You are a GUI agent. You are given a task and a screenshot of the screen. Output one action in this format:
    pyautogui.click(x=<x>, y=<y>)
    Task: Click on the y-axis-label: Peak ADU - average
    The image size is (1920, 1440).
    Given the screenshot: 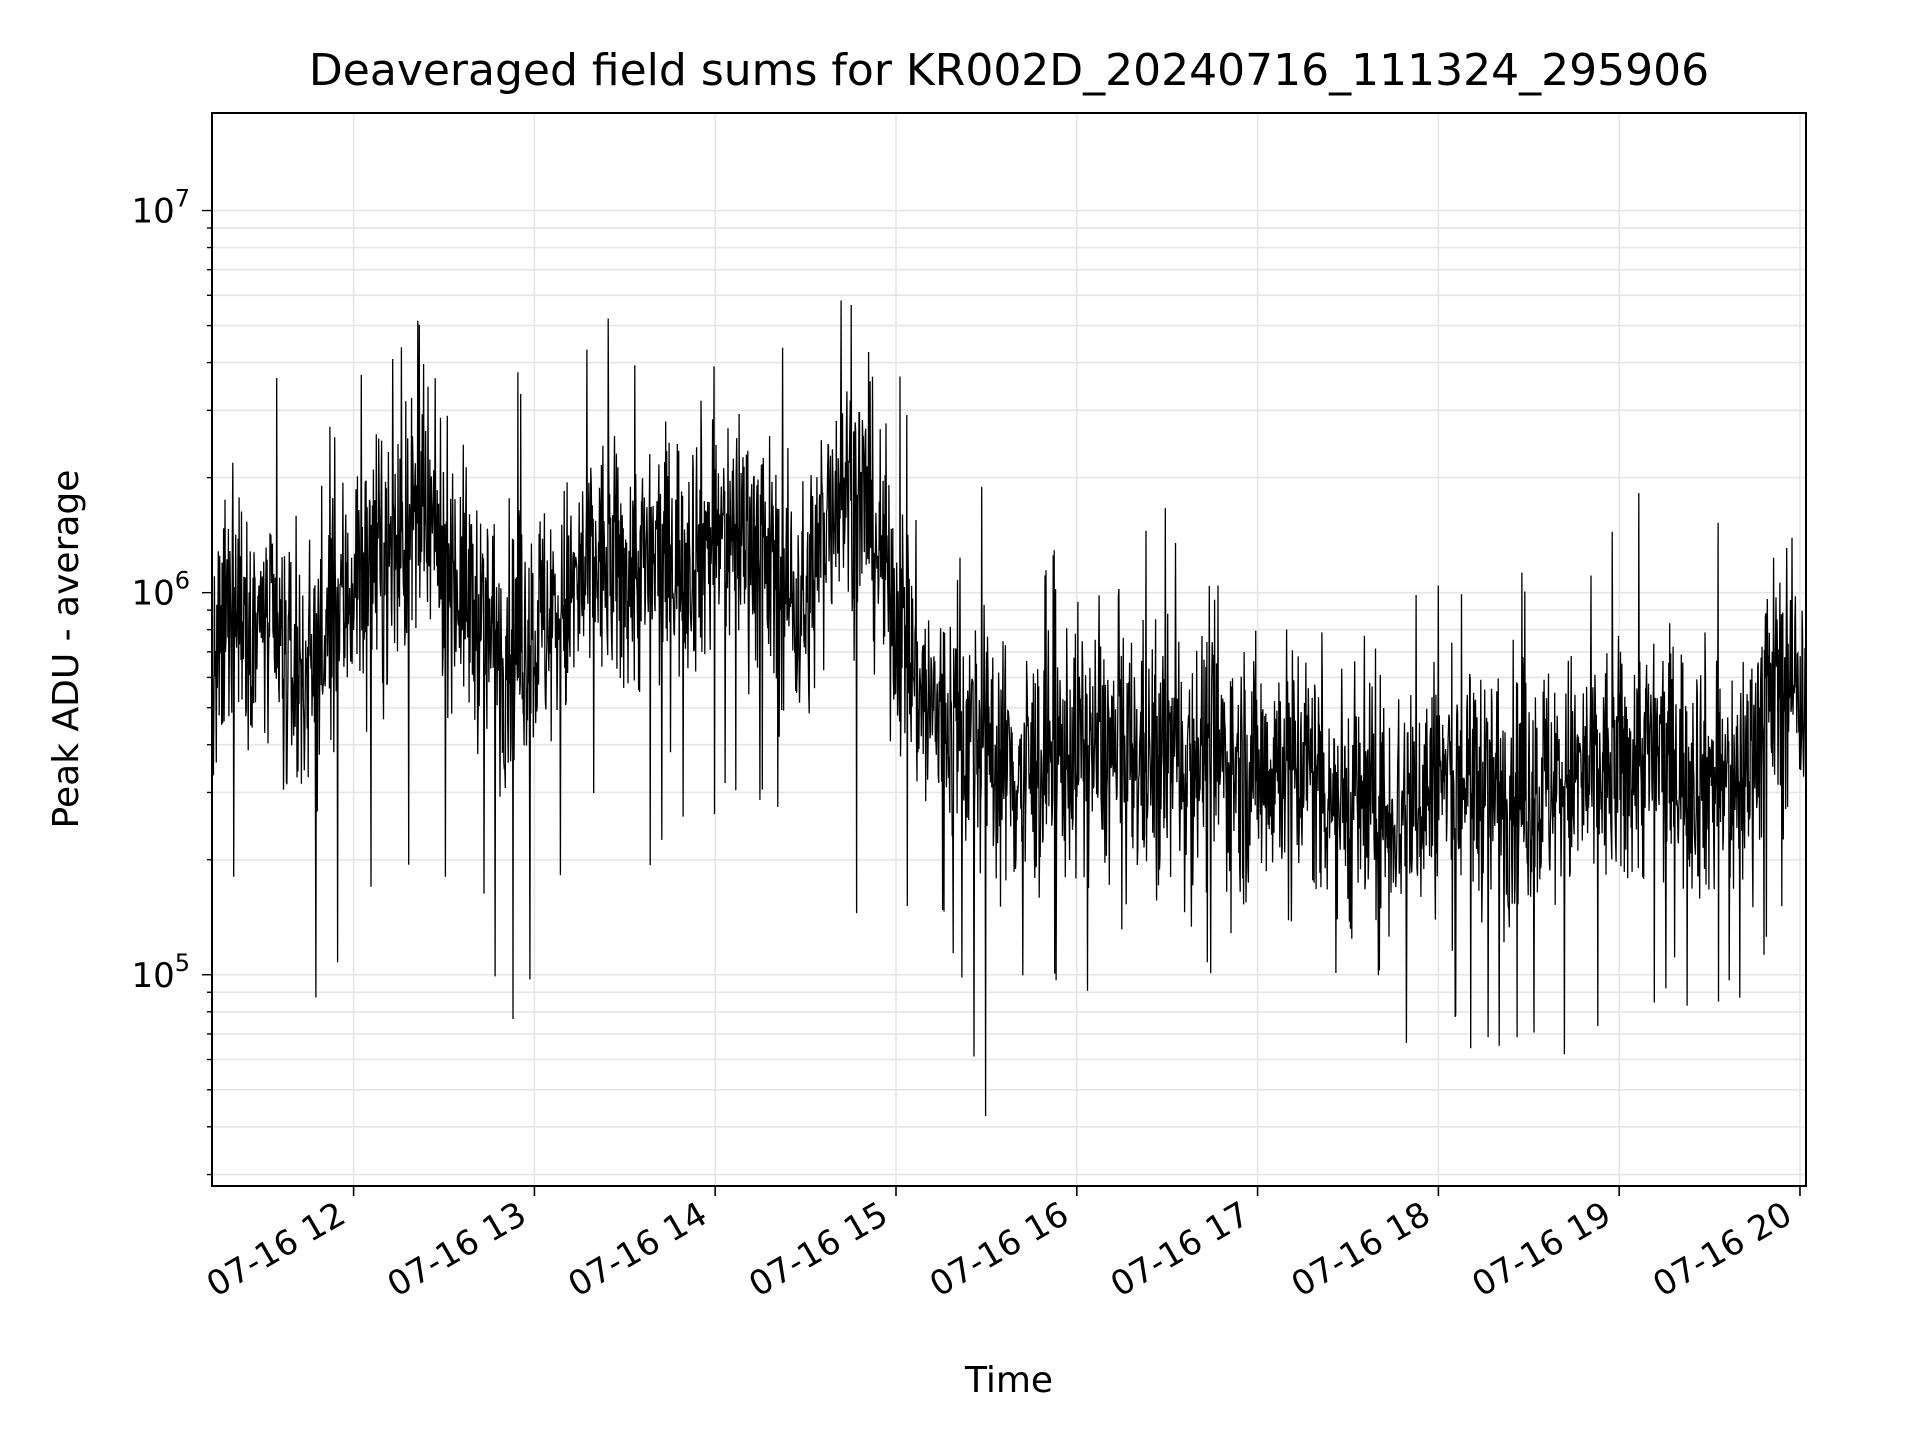 What is the action you would take?
    pyautogui.click(x=66, y=649)
    